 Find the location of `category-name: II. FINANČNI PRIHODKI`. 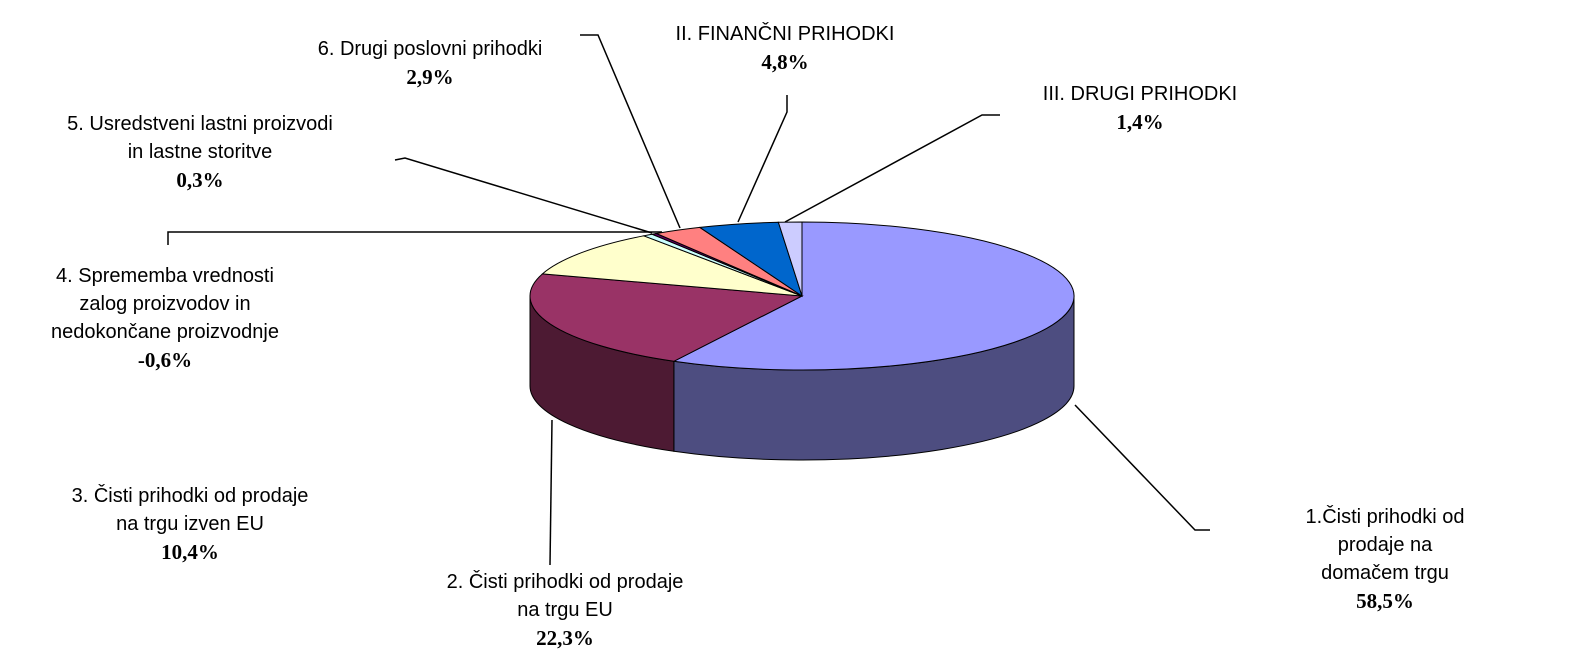

category-name: II. FINANČNI PRIHODKI is located at coordinates (785, 34).